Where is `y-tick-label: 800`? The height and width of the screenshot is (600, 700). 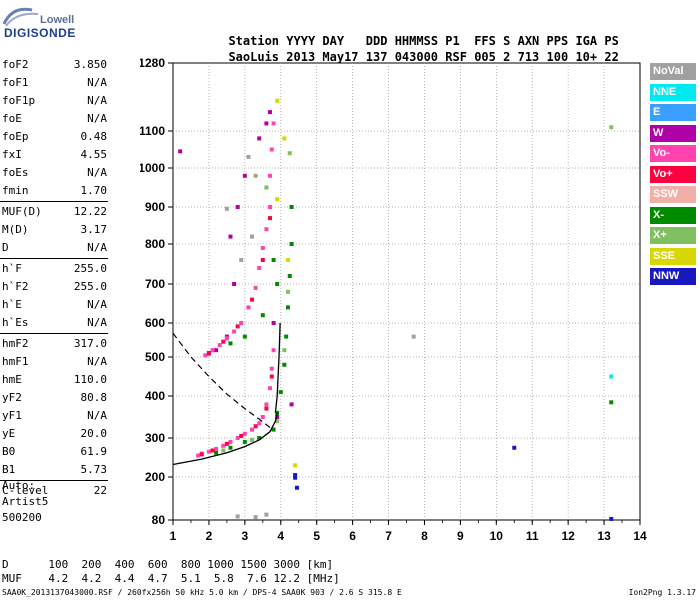 y-tick-label: 800 is located at coordinates (155, 244).